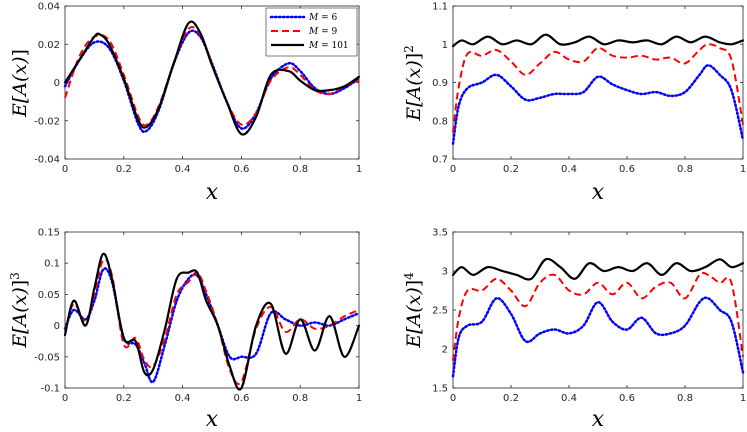  Describe the element at coordinates (598, 192) in the screenshot. I see `x-axis-label-2: x` at that location.